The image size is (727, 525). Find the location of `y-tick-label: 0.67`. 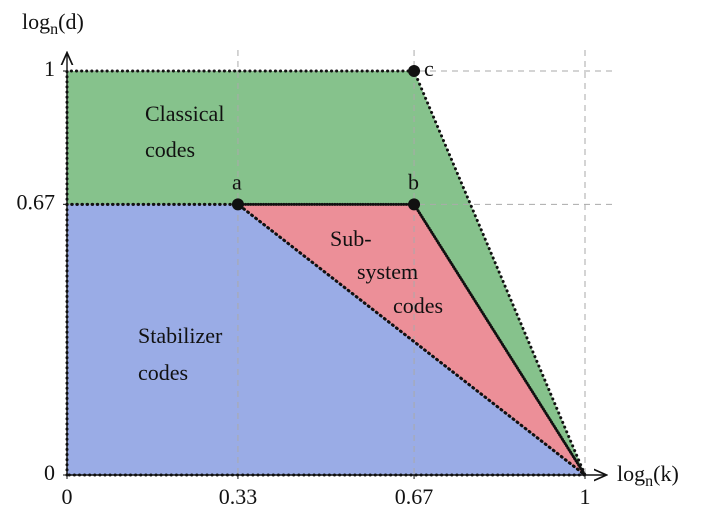

y-tick-label: 0.67 is located at coordinates (36, 201).